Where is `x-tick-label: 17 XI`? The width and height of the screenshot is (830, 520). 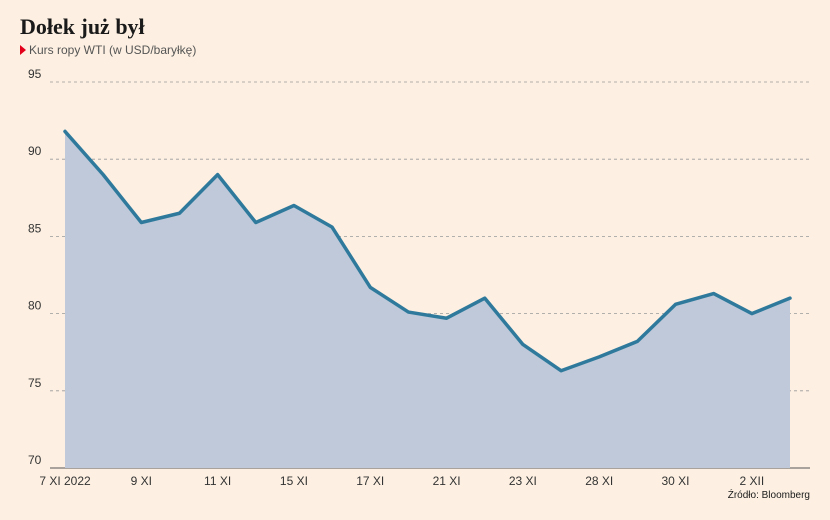 x-tick-label: 17 XI is located at coordinates (370, 481).